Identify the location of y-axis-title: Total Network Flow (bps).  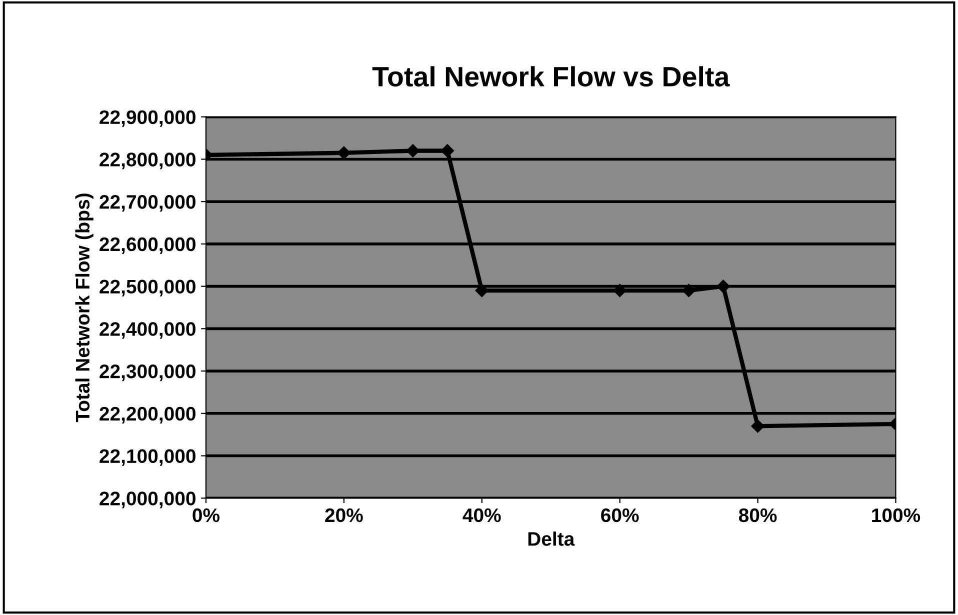
(84, 308).